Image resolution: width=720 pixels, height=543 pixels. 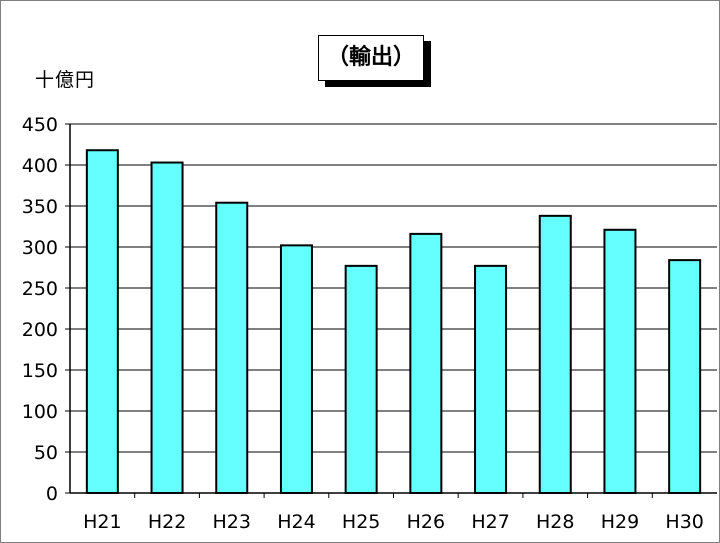 I want to click on y-tick-label: 450, so click(x=40, y=125).